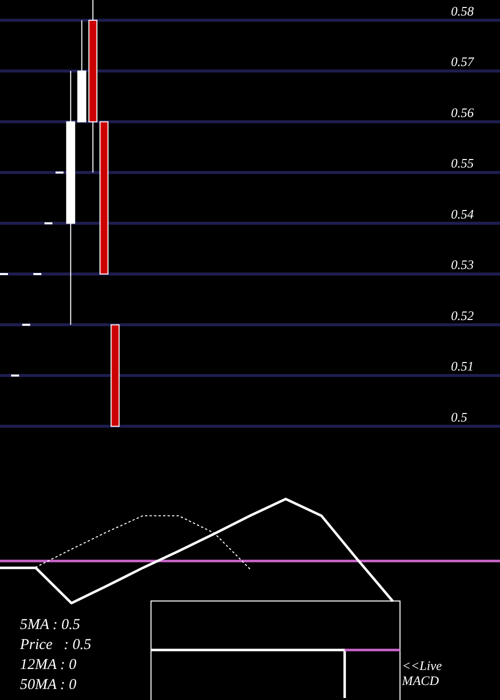 Image resolution: width=500 pixels, height=700 pixels. Describe the element at coordinates (462, 315) in the screenshot. I see `y-tick-label: 0.52` at that location.